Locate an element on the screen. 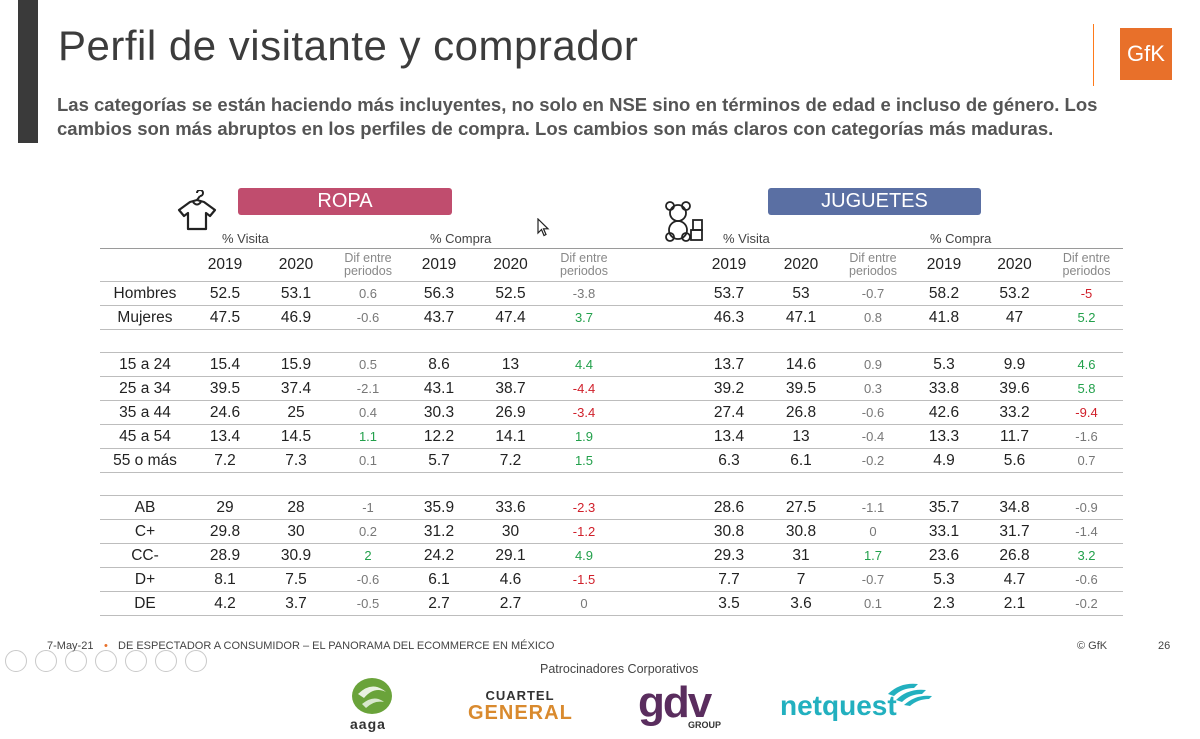 The width and height of the screenshot is (1200, 739). juguetes-visita-dif-cell: -0.6 is located at coordinates (873, 412).